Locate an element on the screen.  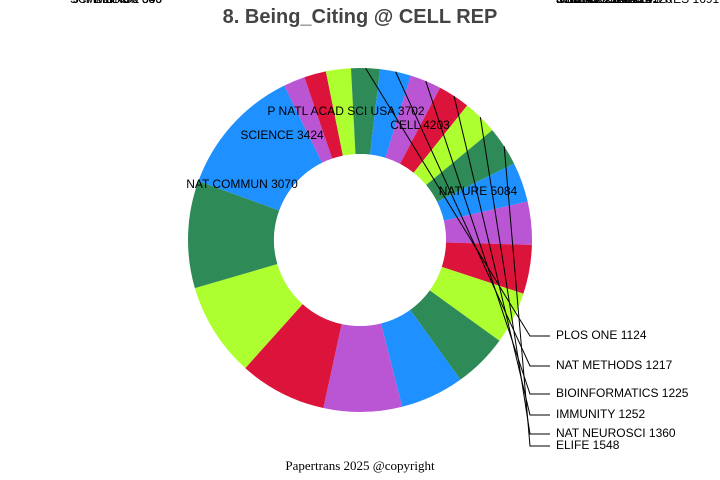
callout-label: IMMUNITY 1252 is located at coordinates (600, 414).